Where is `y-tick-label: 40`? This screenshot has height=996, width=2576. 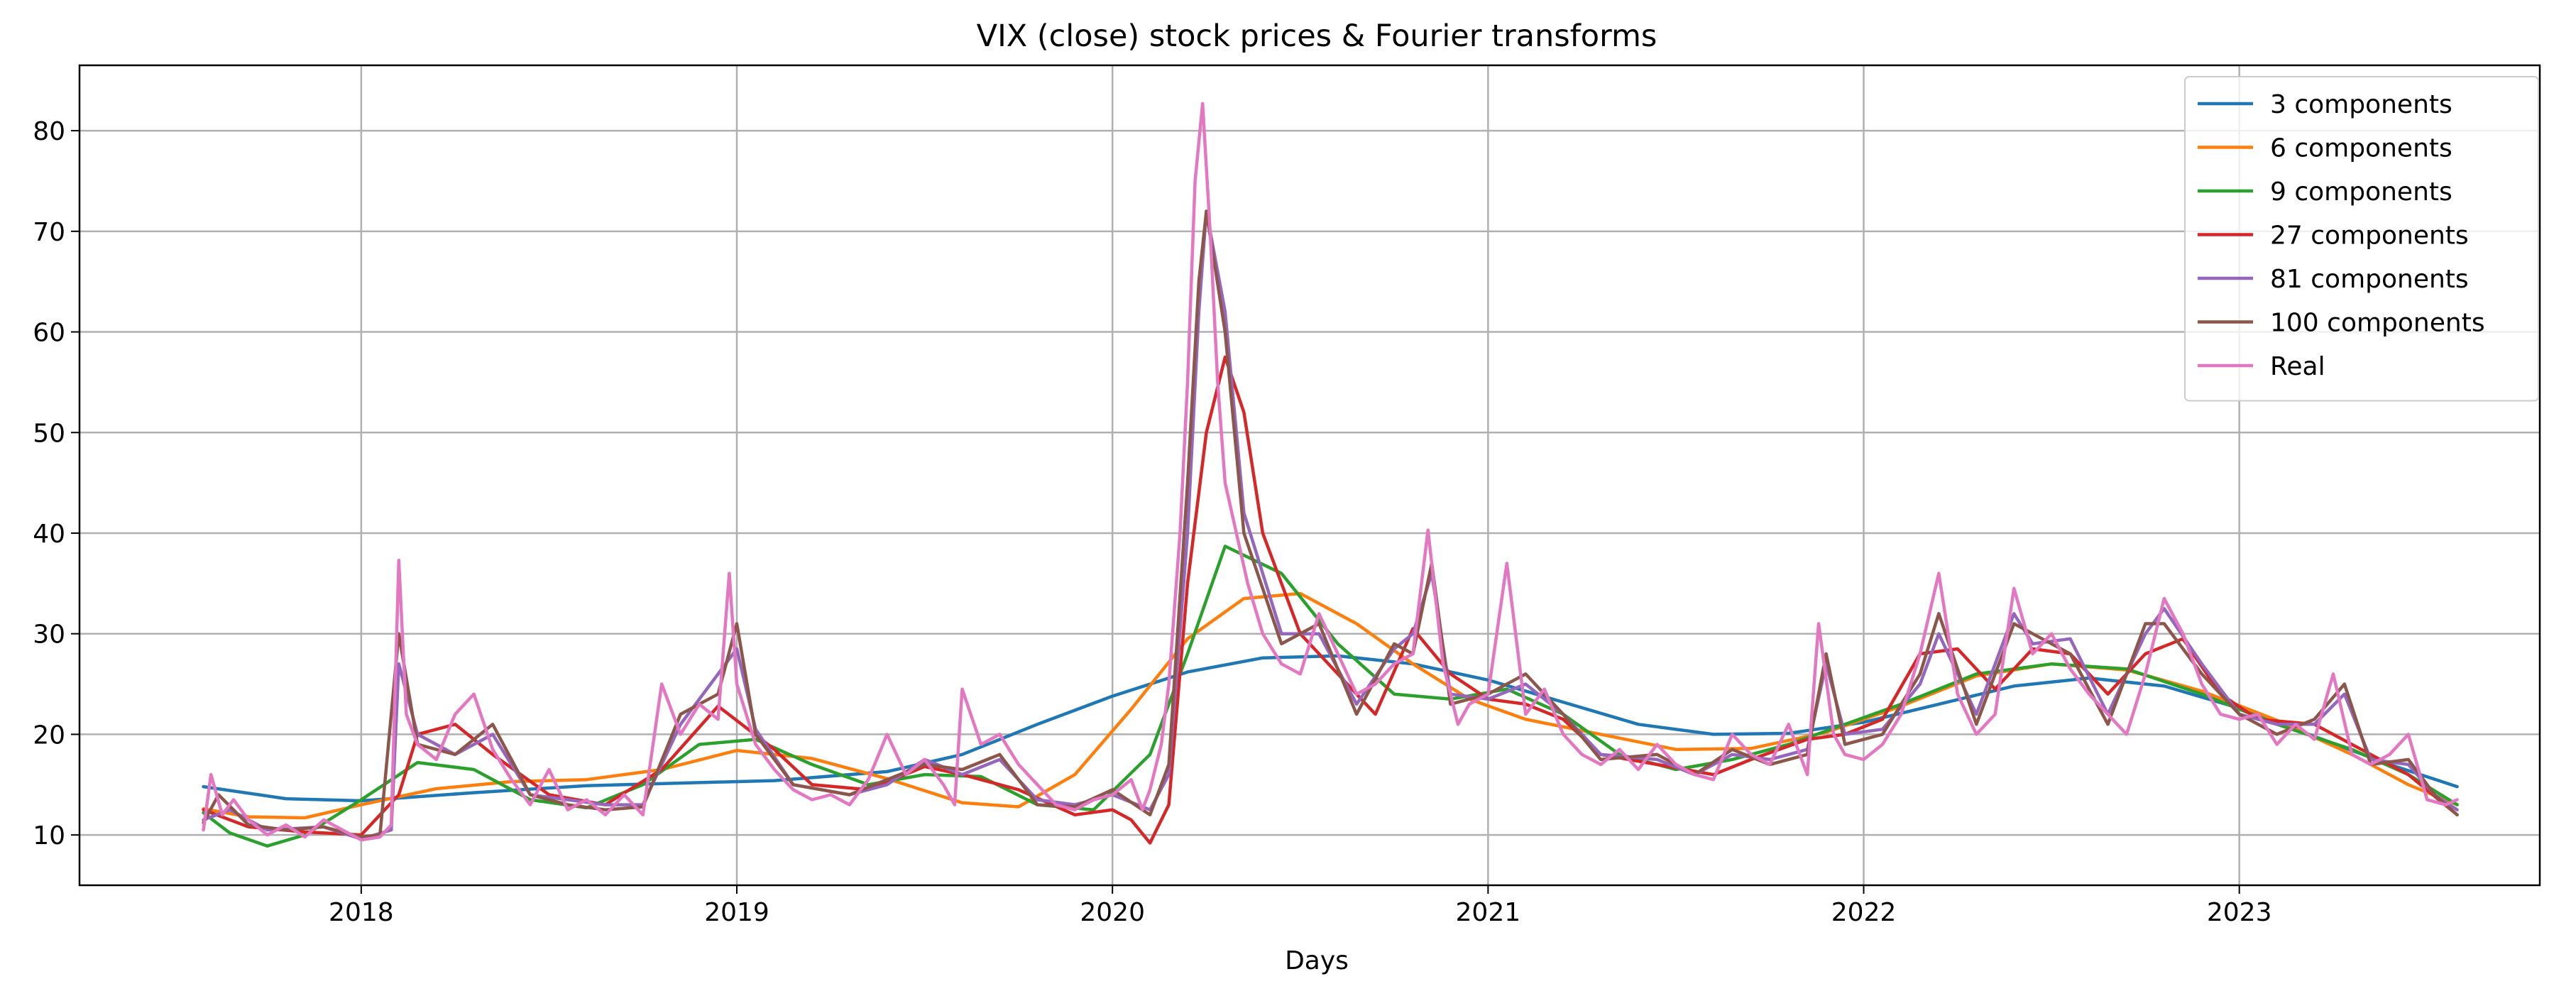
y-tick-label: 40 is located at coordinates (49, 534).